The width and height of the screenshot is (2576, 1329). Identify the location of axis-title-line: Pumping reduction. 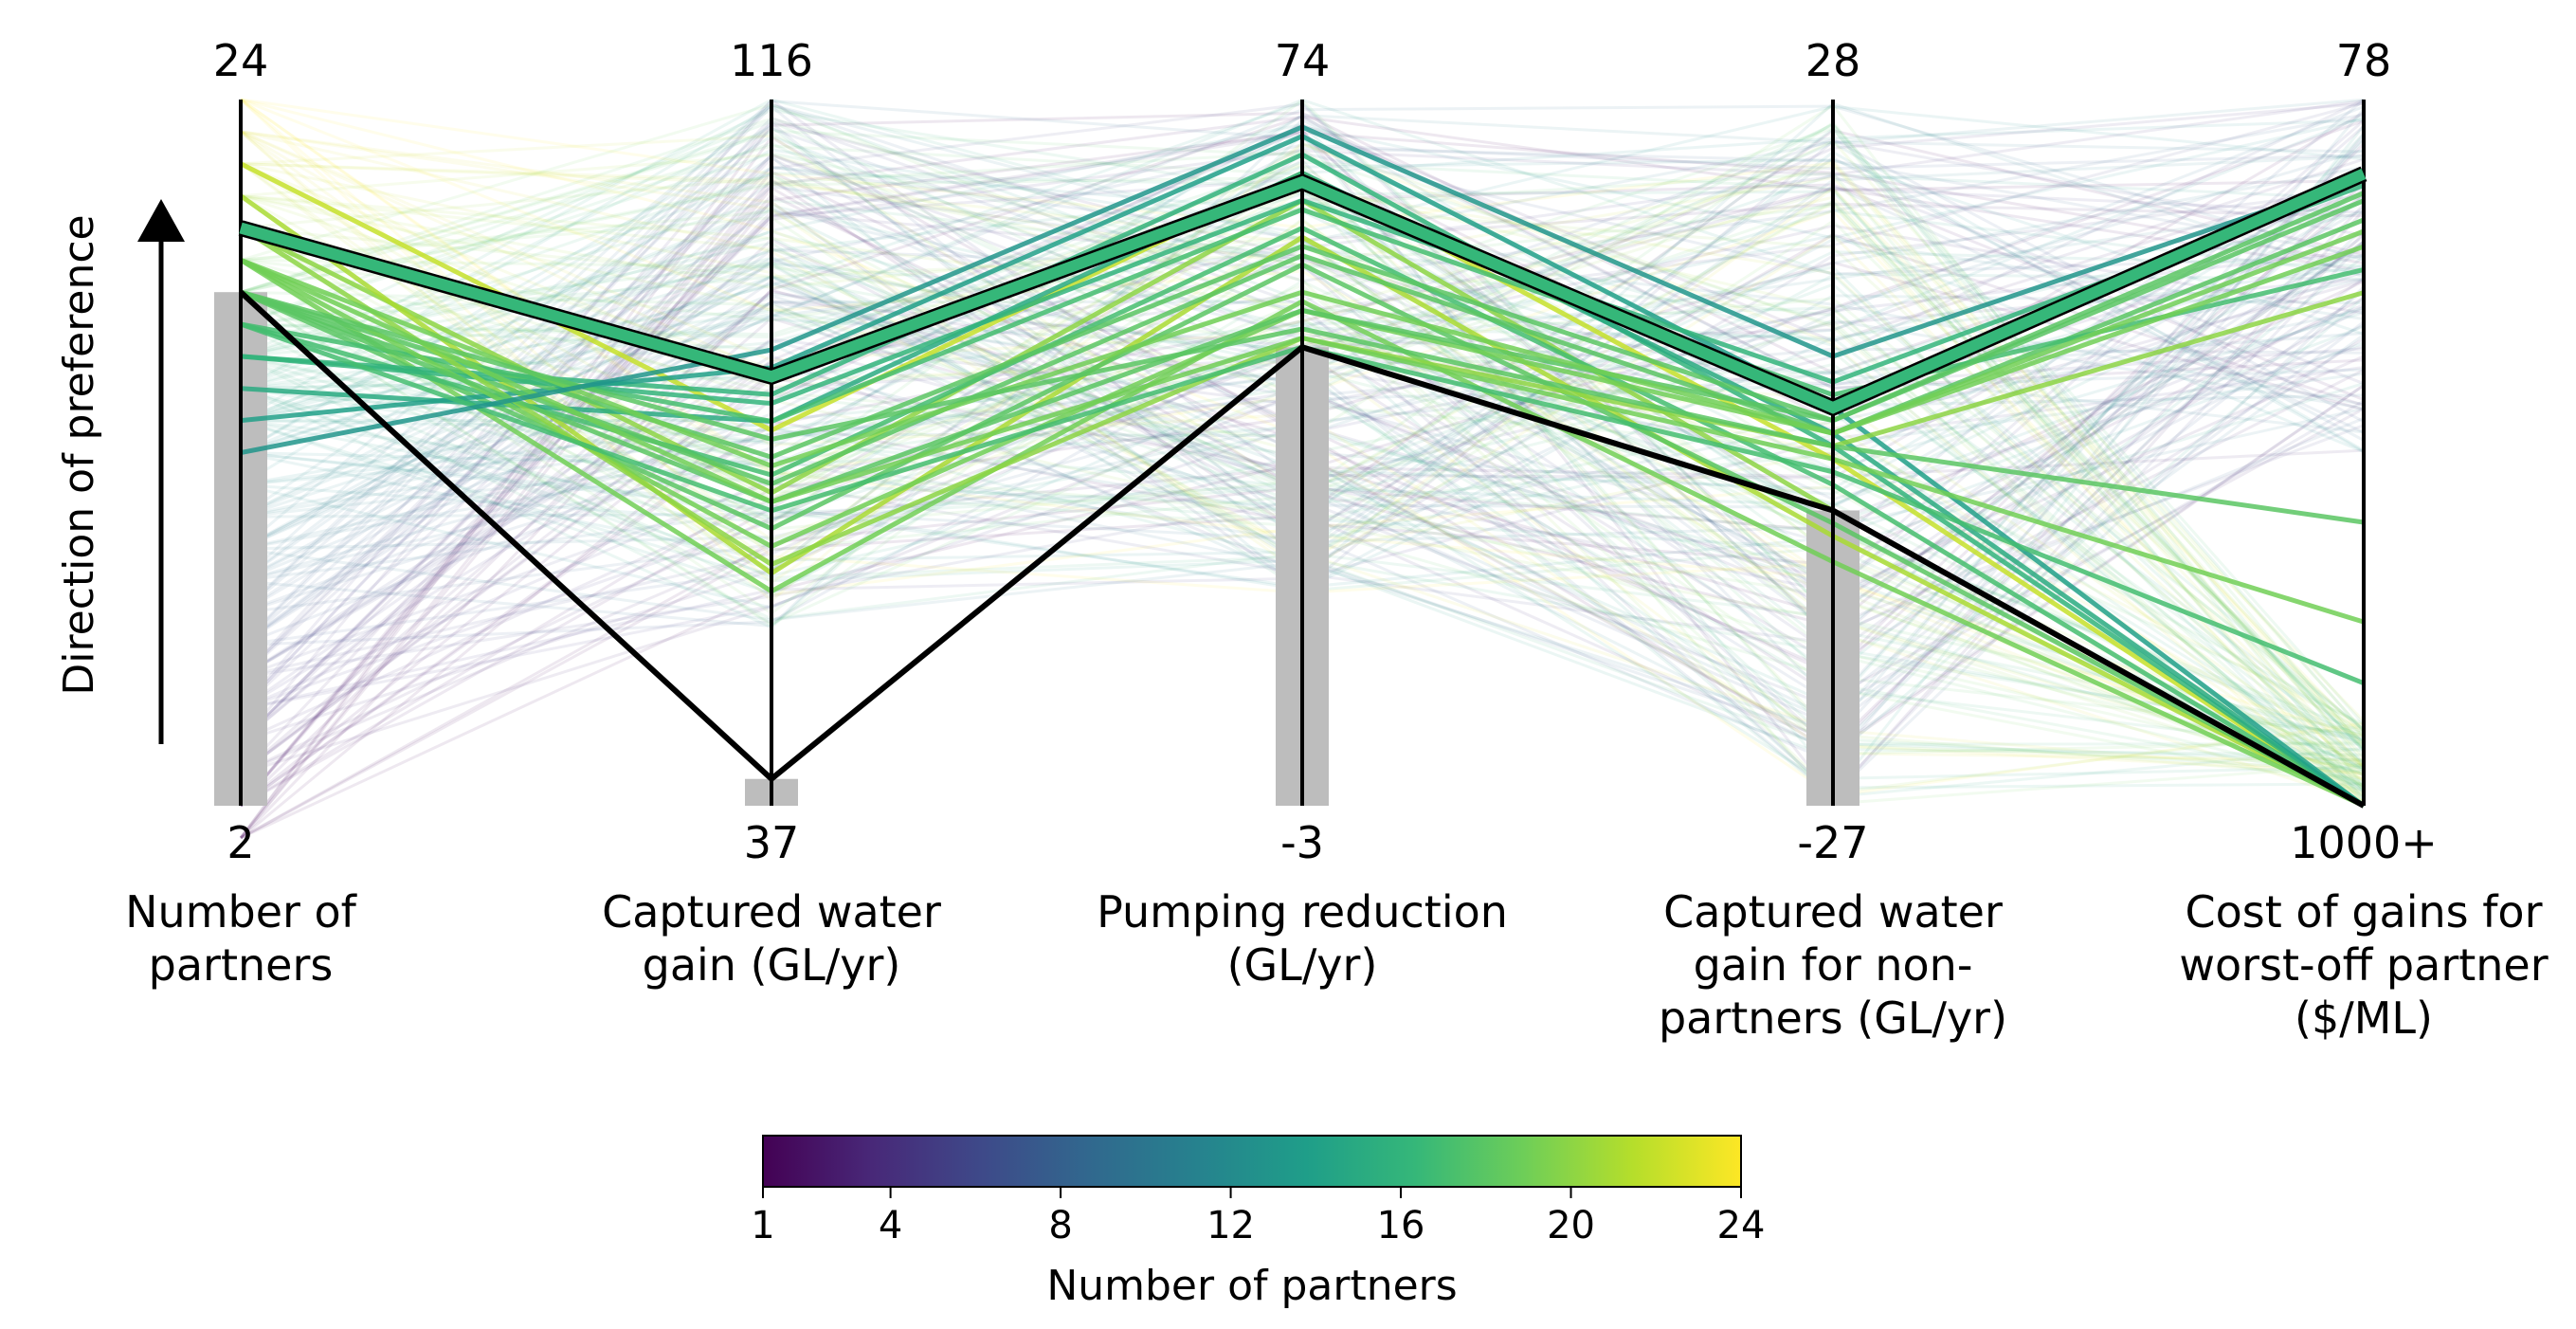
(1302, 912).